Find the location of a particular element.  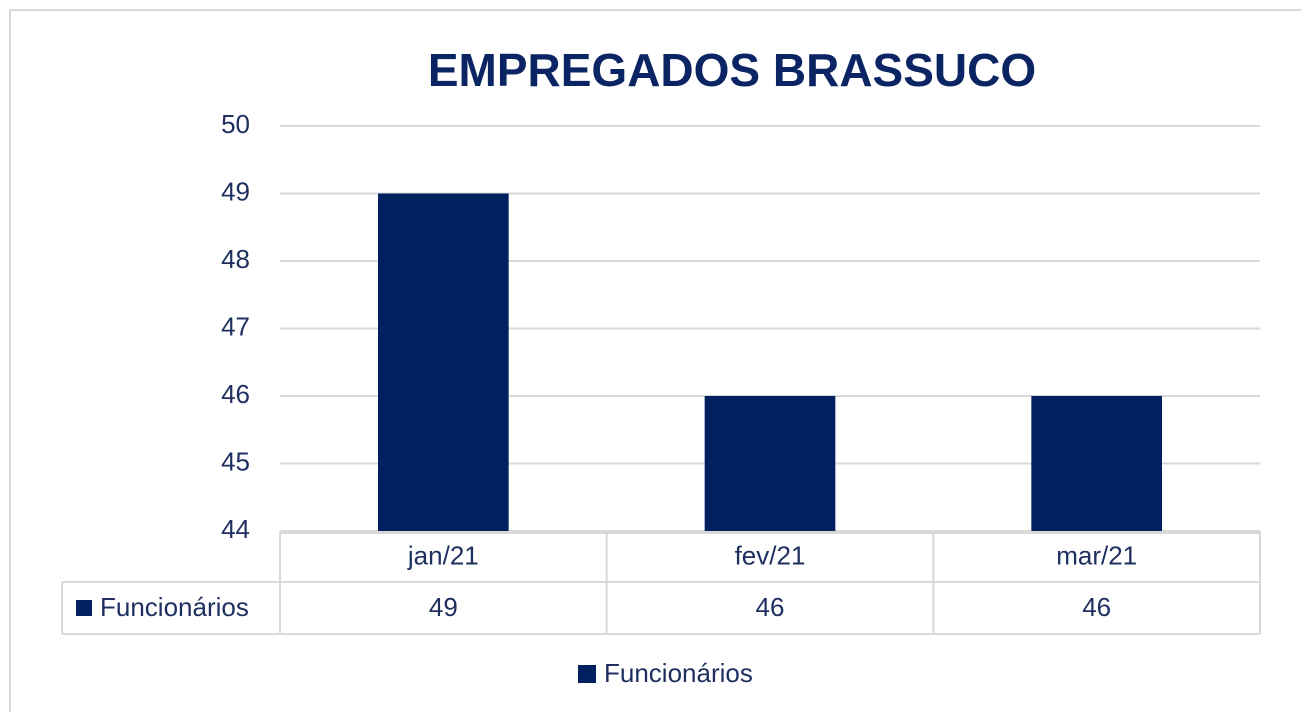

legend-label: Funcionários is located at coordinates (678, 673).